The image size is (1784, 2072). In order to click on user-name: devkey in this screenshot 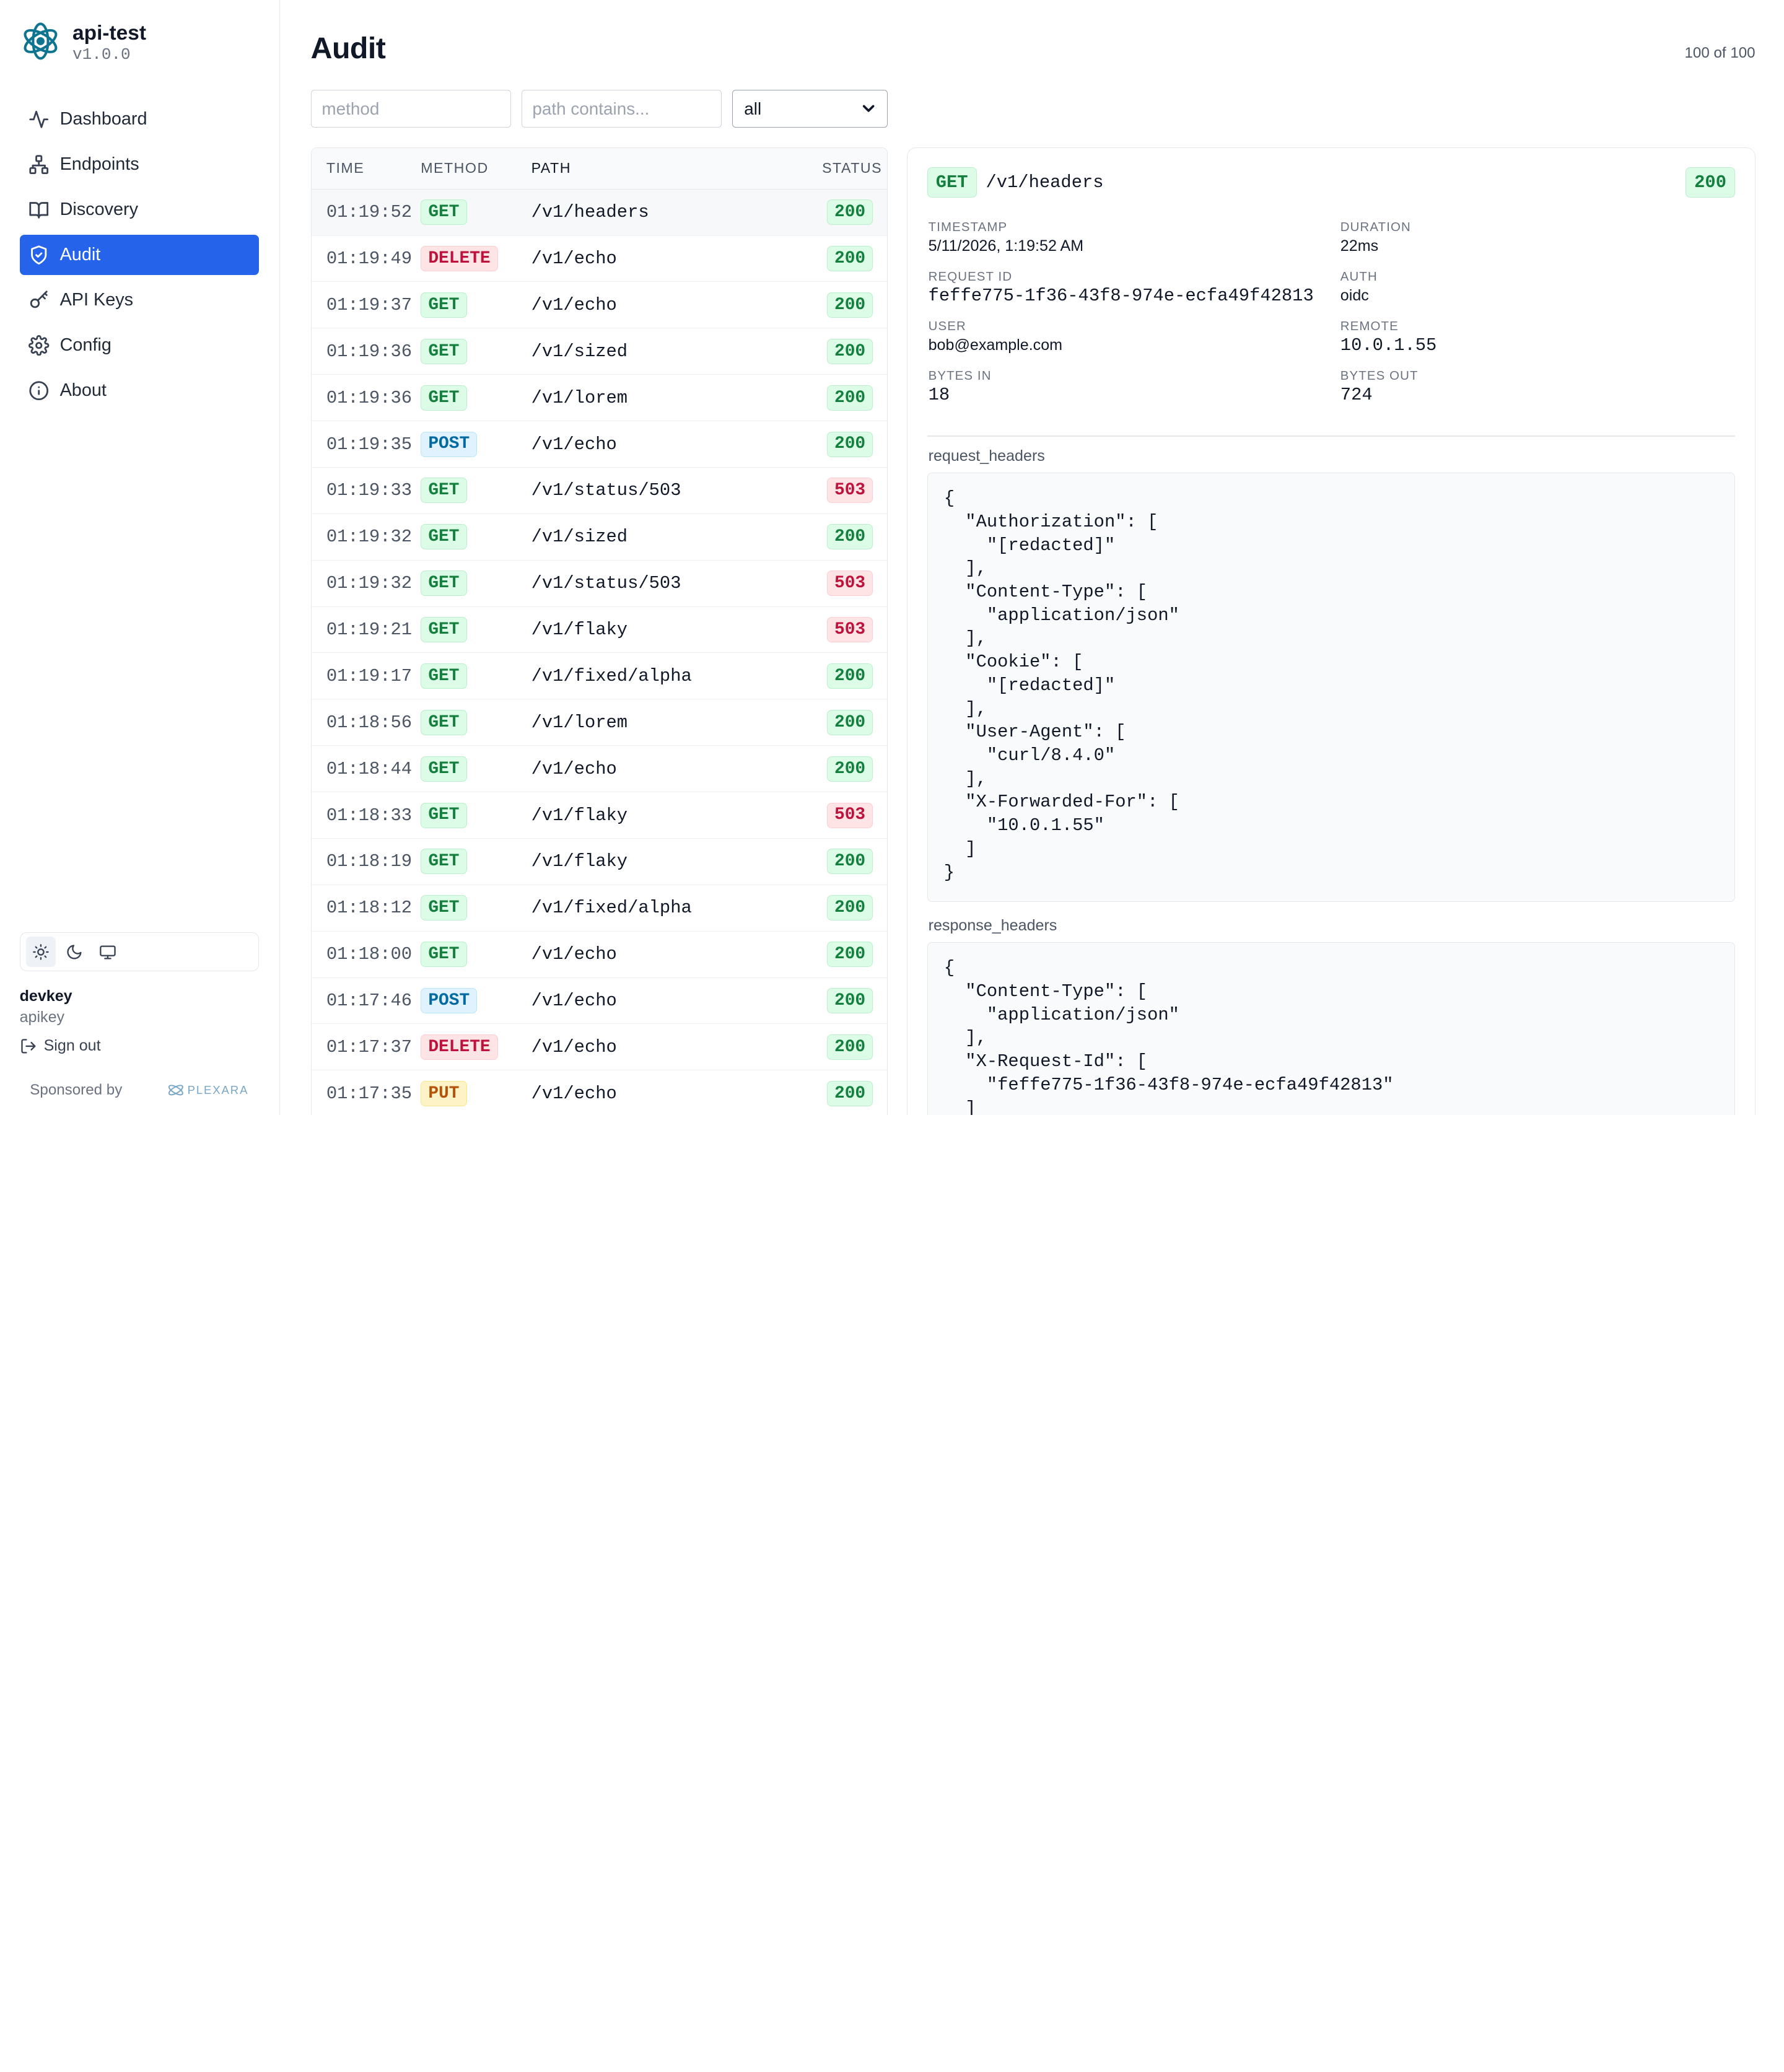, I will do `click(45, 996)`.